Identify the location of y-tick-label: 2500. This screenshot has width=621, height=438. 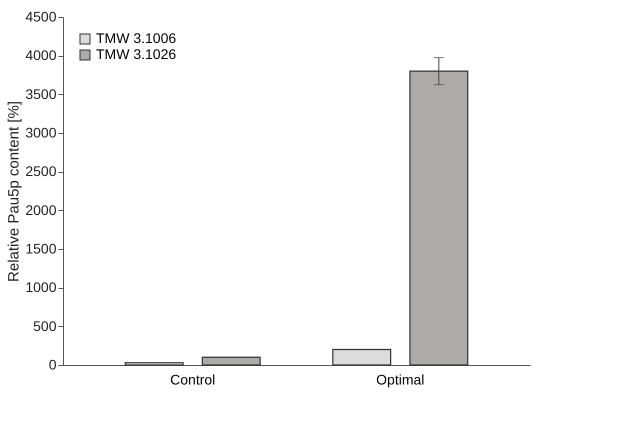
(41, 171).